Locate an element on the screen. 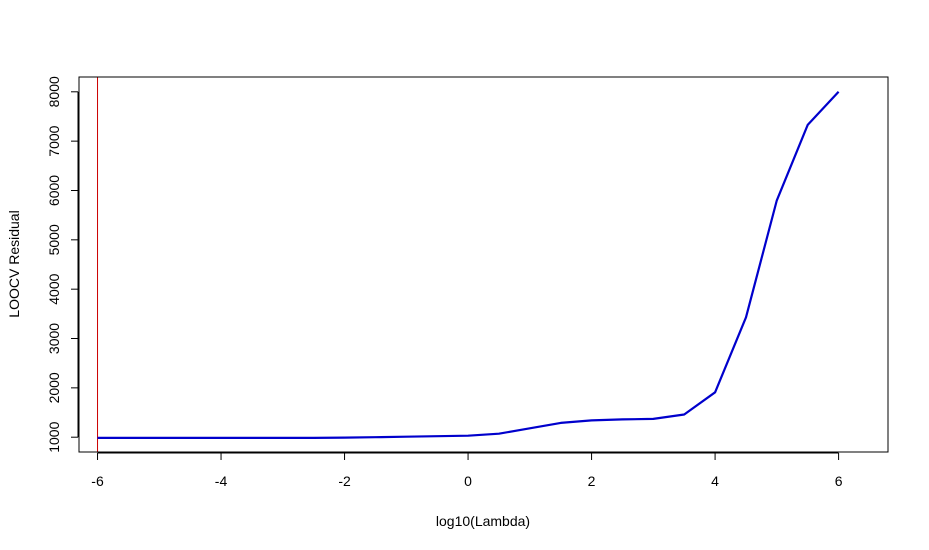 Image resolution: width=929 pixels, height=550 pixels. y-tick-label: 3000 is located at coordinates (54, 338).